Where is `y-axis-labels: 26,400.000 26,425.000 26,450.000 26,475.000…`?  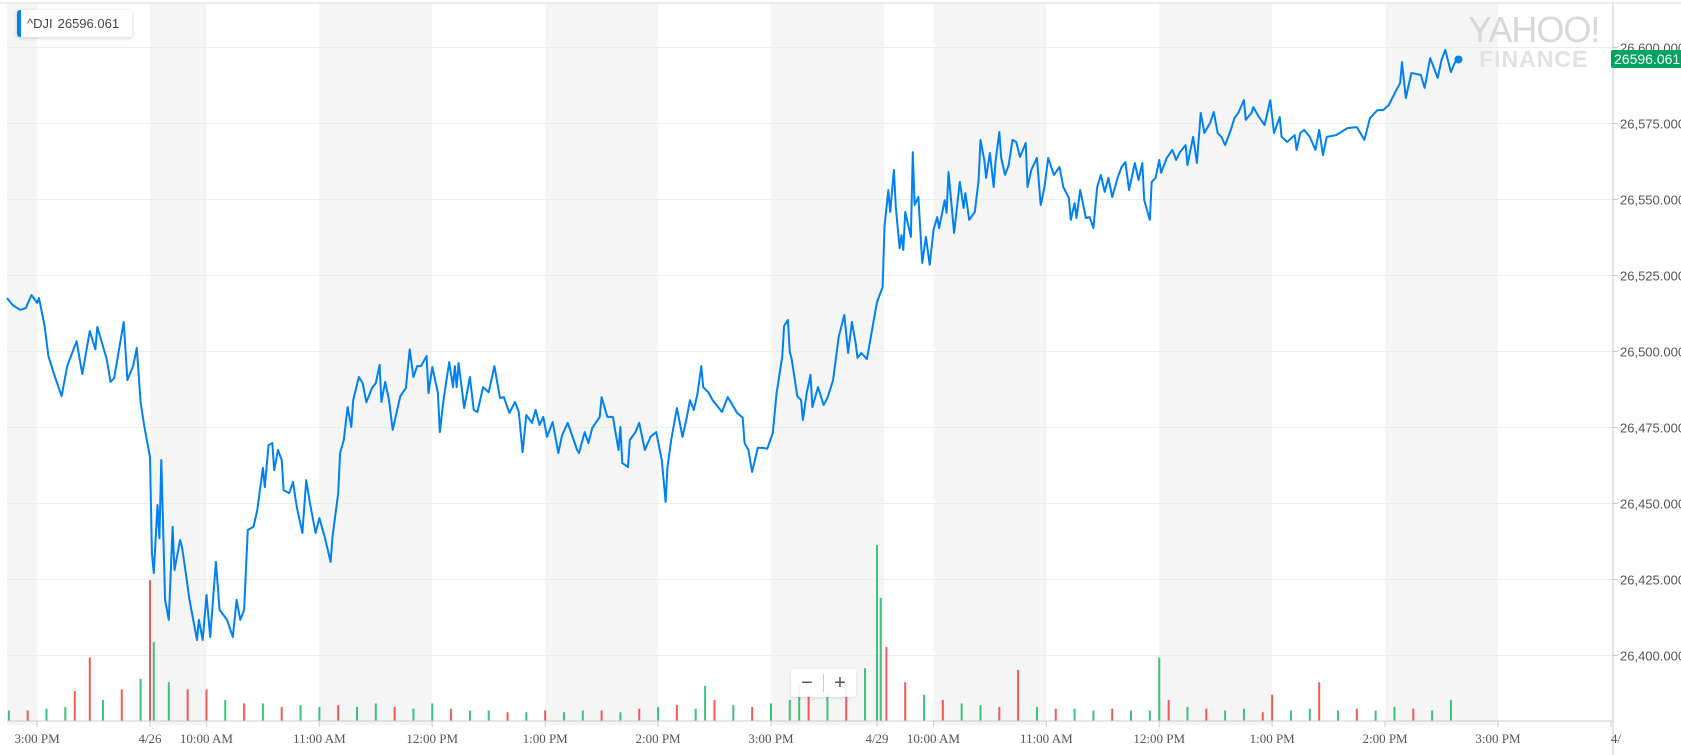 y-axis-labels: 26,400.000 26,425.000 26,450.000 26,475.000… is located at coordinates (1647, 352).